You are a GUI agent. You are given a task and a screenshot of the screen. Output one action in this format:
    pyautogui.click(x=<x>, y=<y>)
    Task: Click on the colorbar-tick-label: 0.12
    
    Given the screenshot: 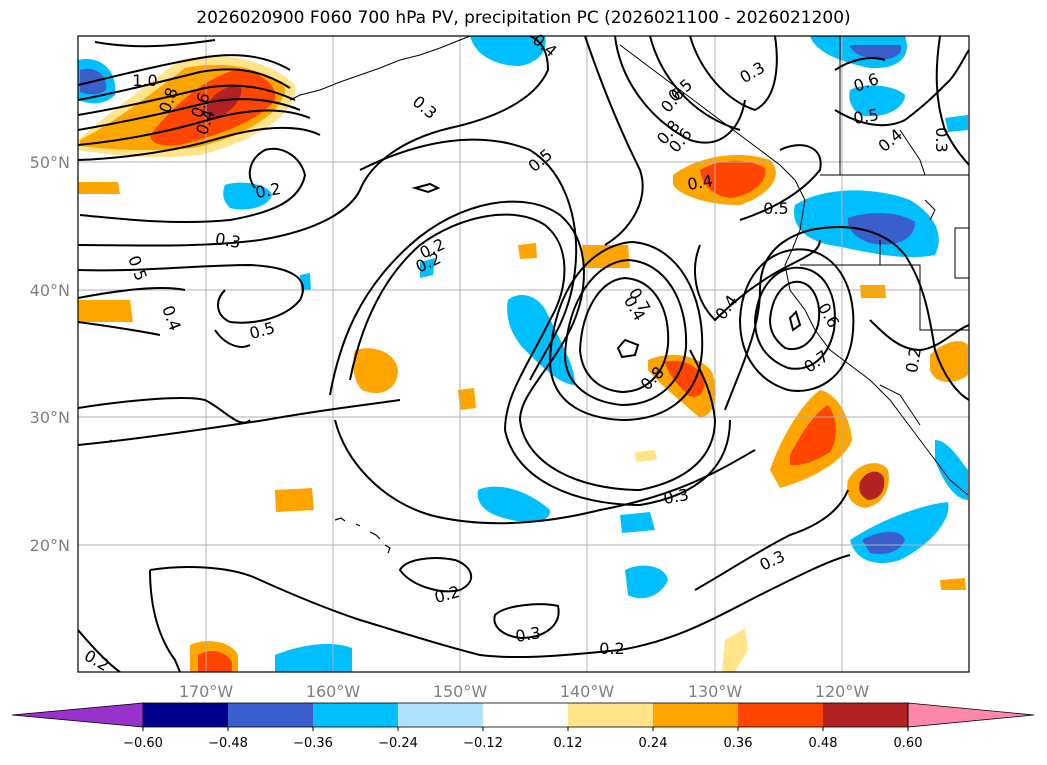 What is the action you would take?
    pyautogui.click(x=568, y=743)
    